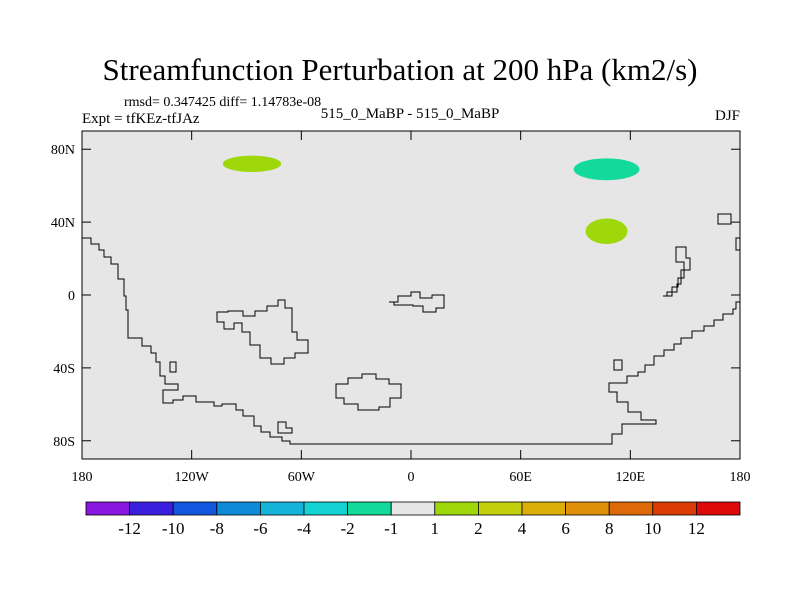 The image size is (800, 600). What do you see at coordinates (368, 392) in the screenshot?
I see `coastline-antarctic-peninsula` at bounding box center [368, 392].